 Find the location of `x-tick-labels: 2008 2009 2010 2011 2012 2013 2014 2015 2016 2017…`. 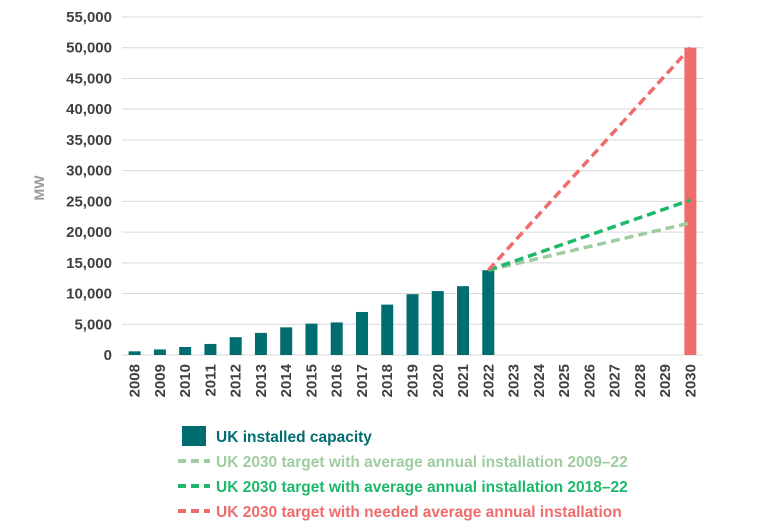

x-tick-labels: 2008 2009 2010 2011 2012 2013 2014 2015 2016 2017… is located at coordinates (413, 380).